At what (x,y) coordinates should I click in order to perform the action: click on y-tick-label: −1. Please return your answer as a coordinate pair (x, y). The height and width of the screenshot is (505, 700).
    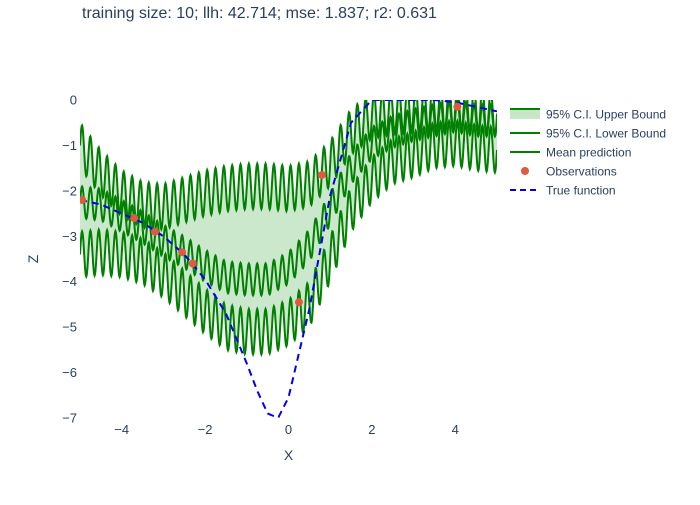
    Looking at the image, I should click on (69, 145).